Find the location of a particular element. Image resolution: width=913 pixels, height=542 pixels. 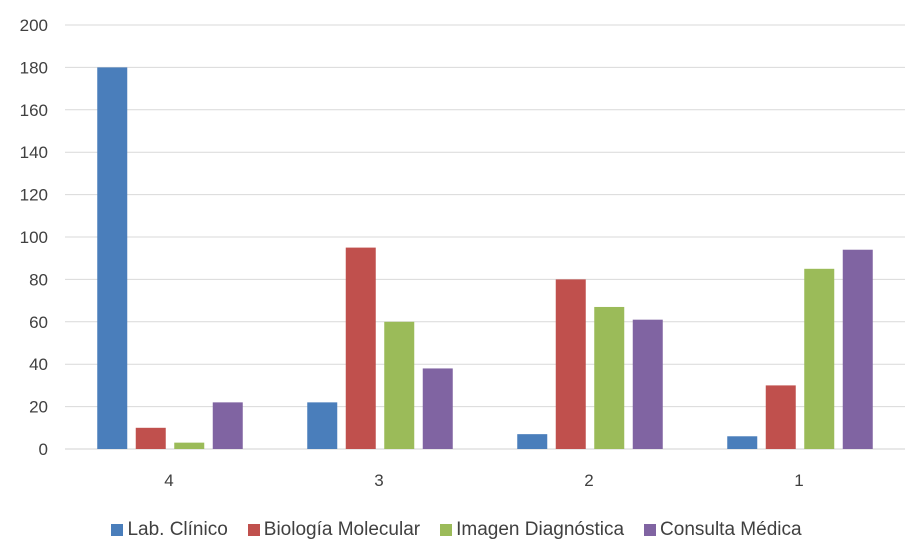

y-tick-label: 80 is located at coordinates (38, 279).